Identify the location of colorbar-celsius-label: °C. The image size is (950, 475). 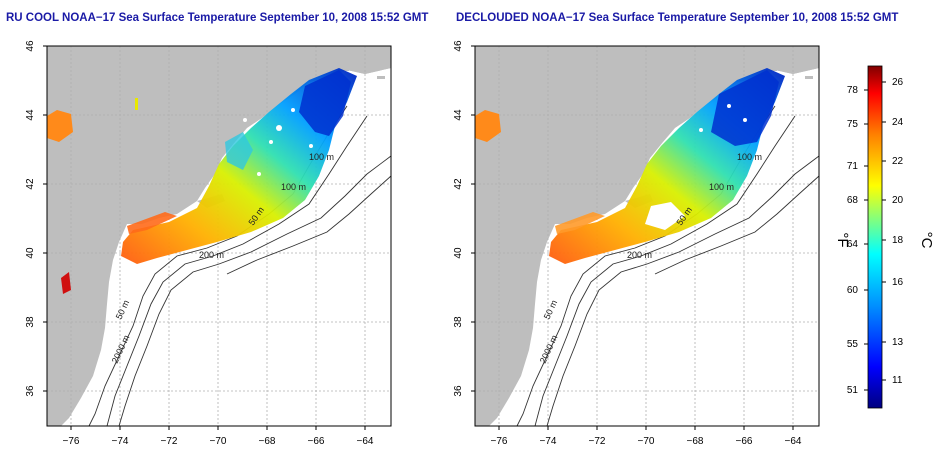
(926, 240).